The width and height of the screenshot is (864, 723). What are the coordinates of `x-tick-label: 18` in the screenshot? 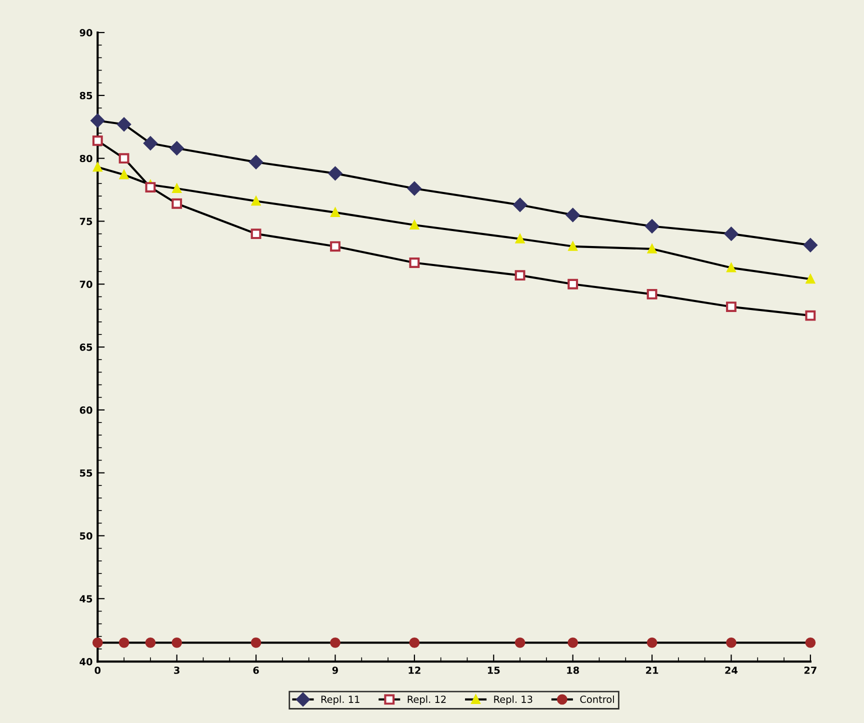 It's located at (573, 670).